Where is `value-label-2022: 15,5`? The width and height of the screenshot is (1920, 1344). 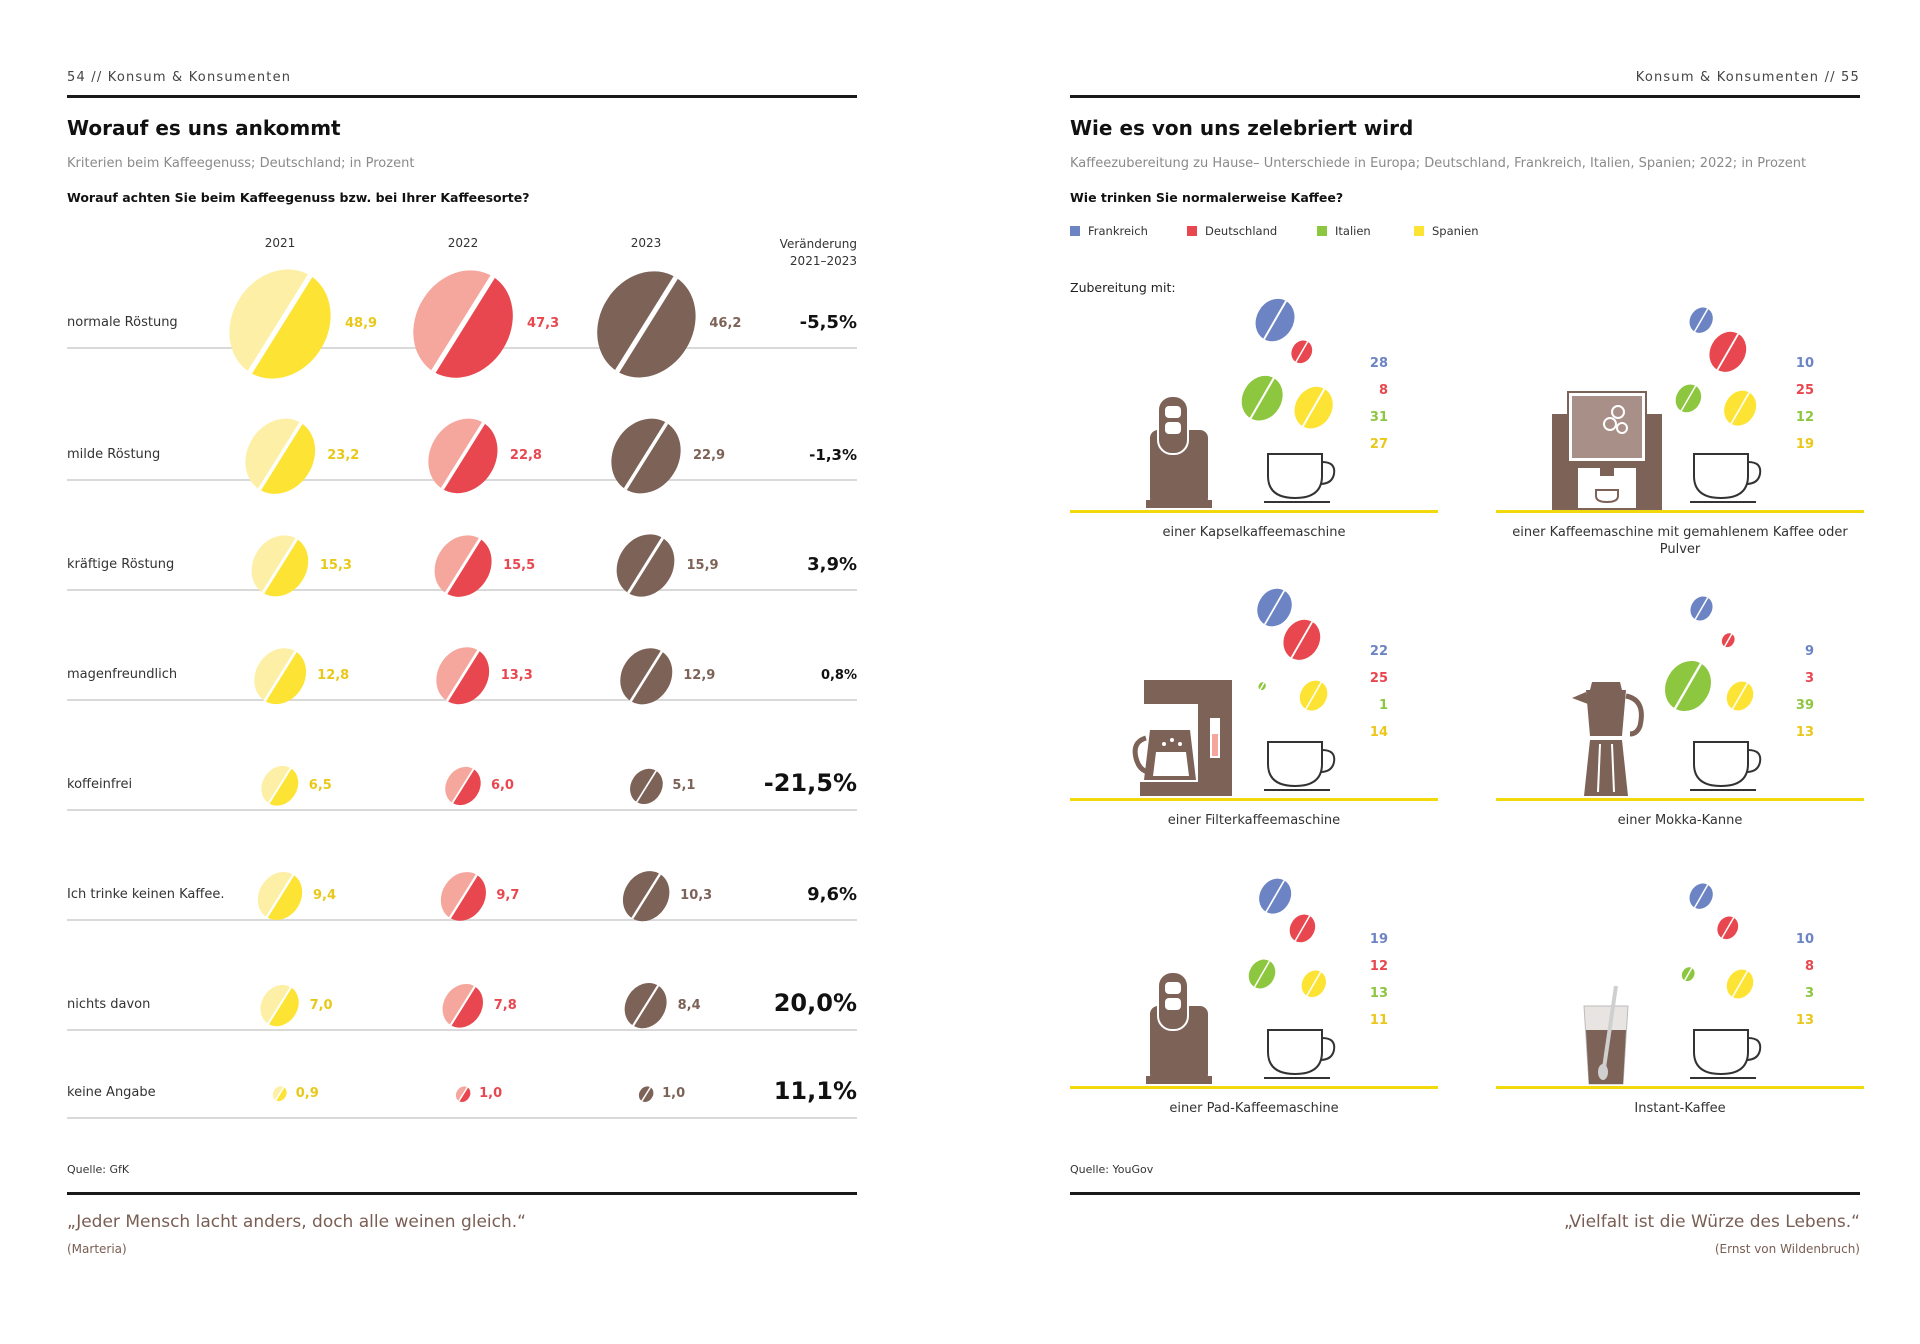
value-label-2022: 15,5 is located at coordinates (519, 565).